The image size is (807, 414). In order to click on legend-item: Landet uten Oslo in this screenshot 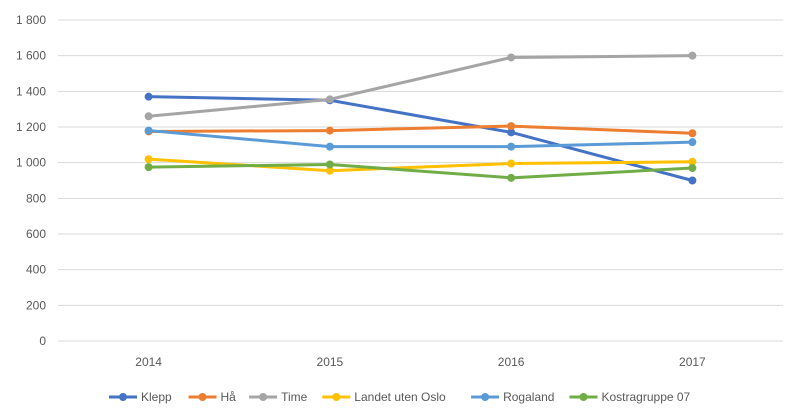, I will do `click(384, 397)`.